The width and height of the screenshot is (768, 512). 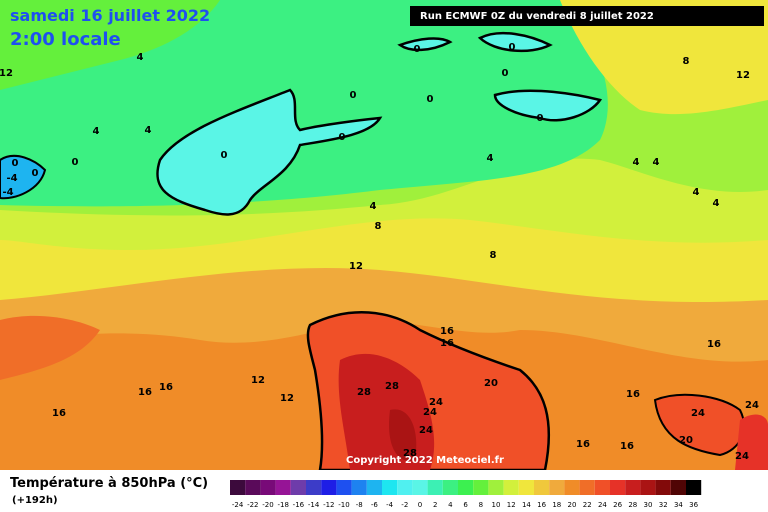 I want to click on colorbar-tick-label: -16, so click(x=299, y=505).